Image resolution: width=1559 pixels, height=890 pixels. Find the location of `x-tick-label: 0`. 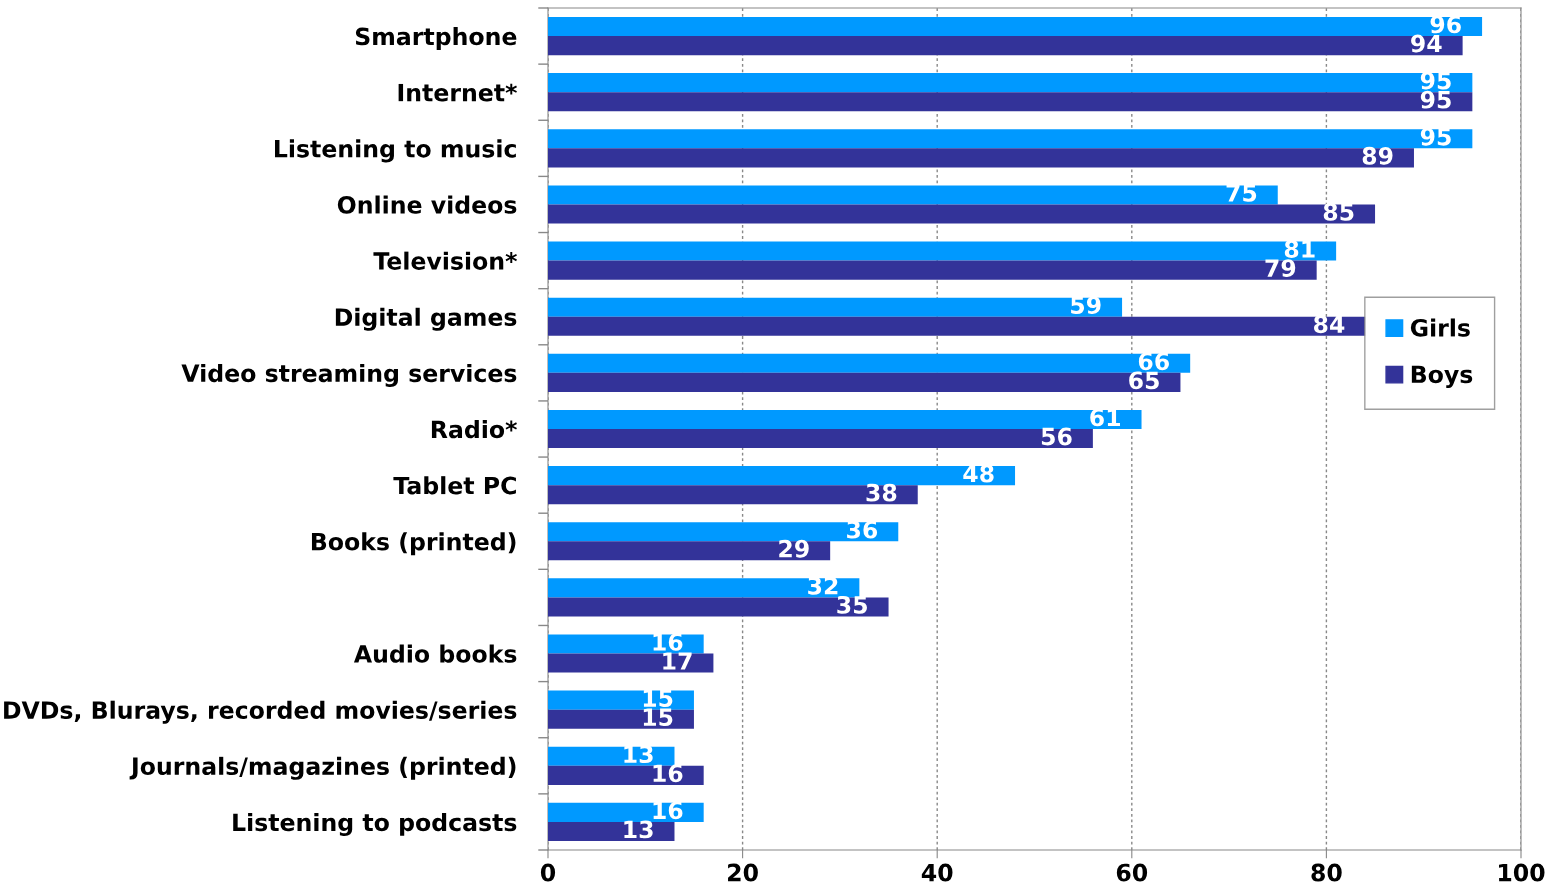

x-tick-label: 0 is located at coordinates (548, 872).